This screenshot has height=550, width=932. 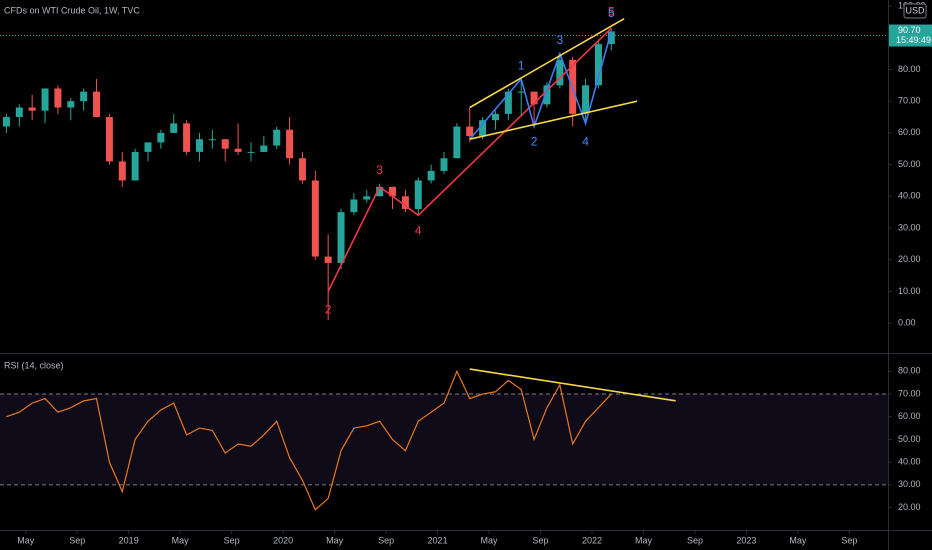 What do you see at coordinates (909, 371) in the screenshot?
I see `y-tick-label: 80.00` at bounding box center [909, 371].